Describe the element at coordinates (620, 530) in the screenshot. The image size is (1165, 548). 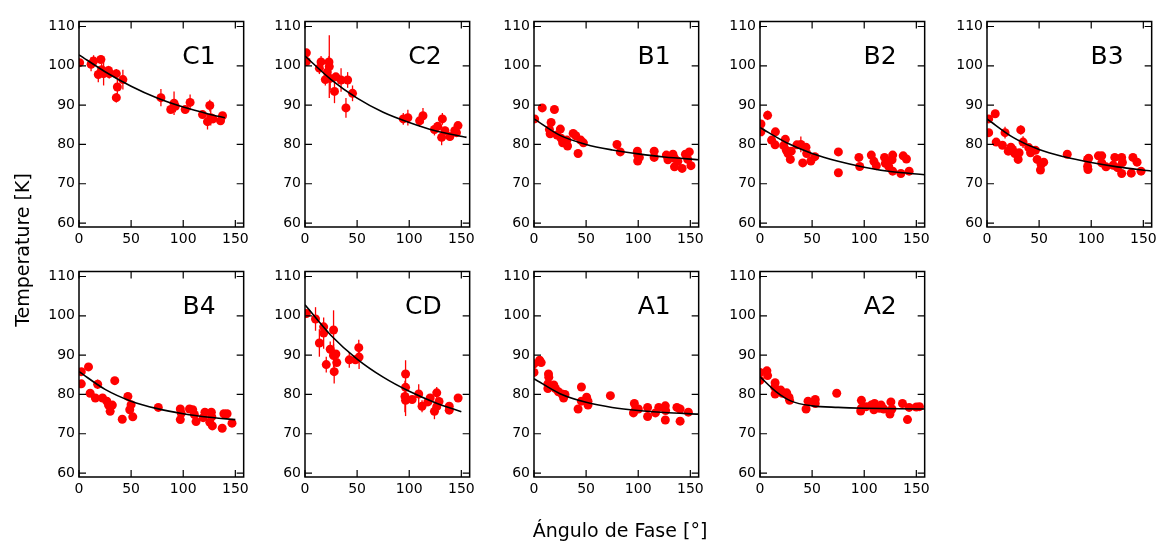
I see `x-axis-title: Ángulo de Fase [°]` at that location.